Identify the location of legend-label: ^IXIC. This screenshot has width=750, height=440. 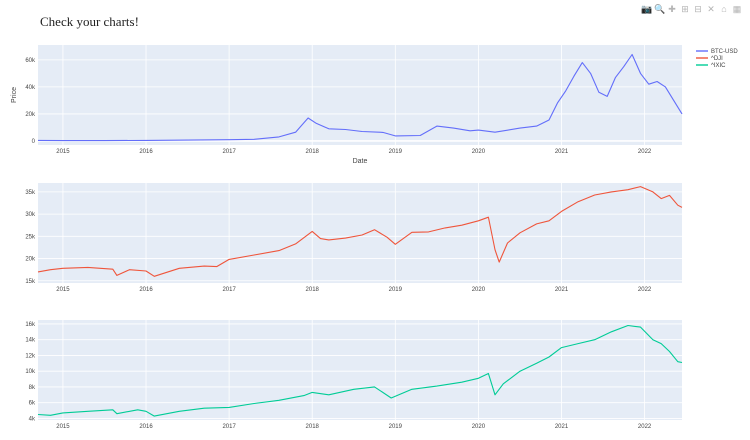
(718, 66).